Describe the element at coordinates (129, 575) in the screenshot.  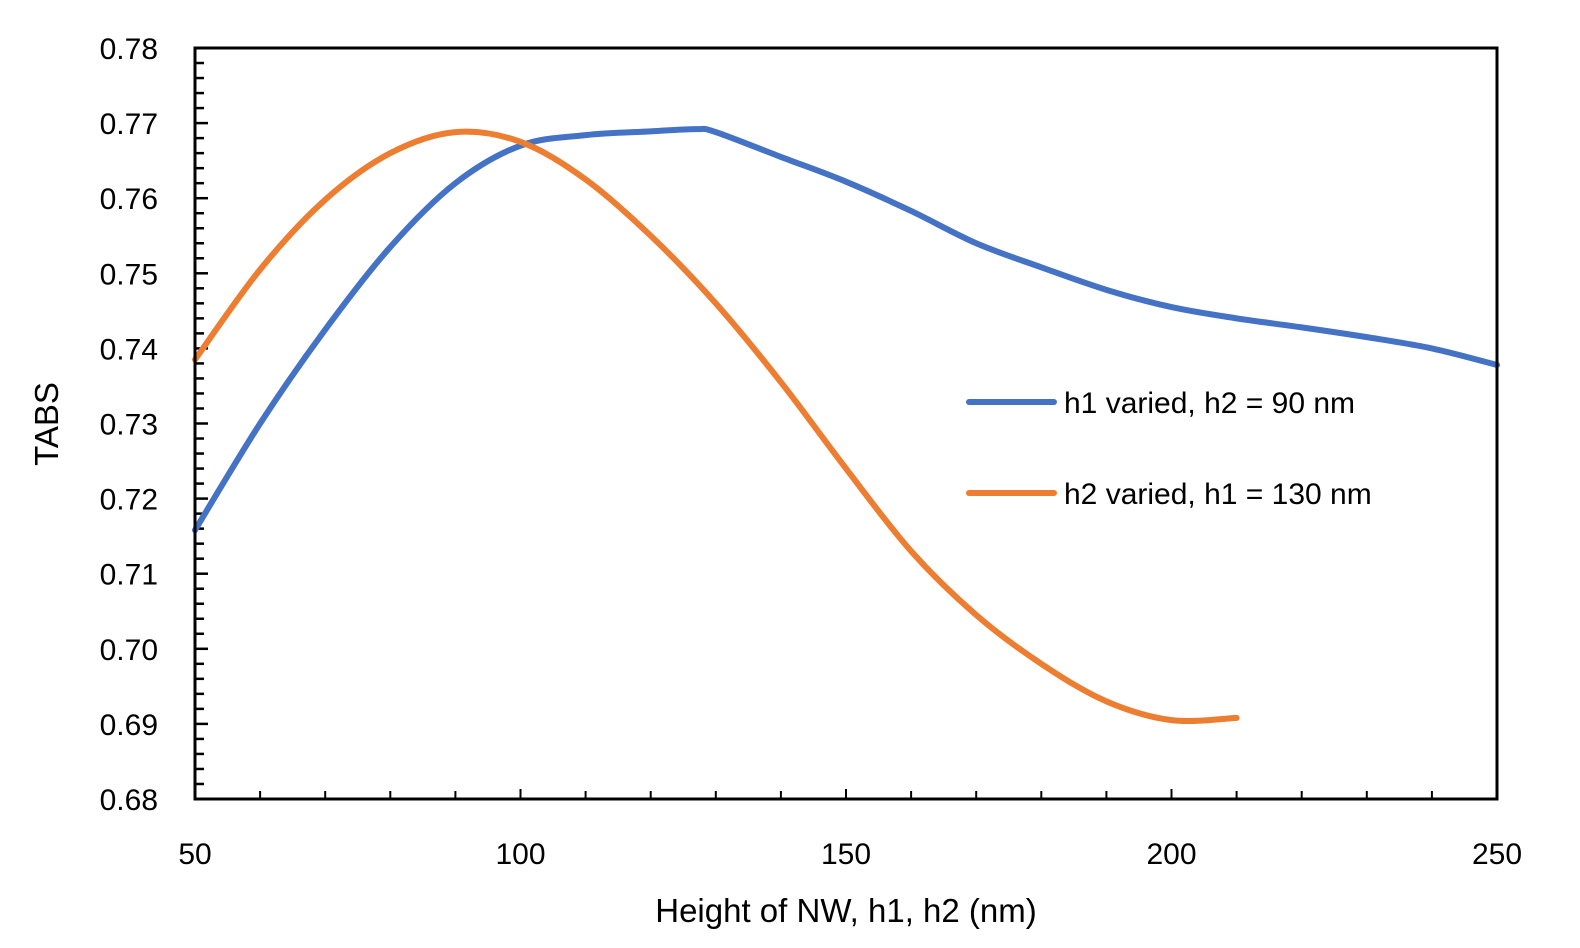
I see `y-tick-label: 0.71` at that location.